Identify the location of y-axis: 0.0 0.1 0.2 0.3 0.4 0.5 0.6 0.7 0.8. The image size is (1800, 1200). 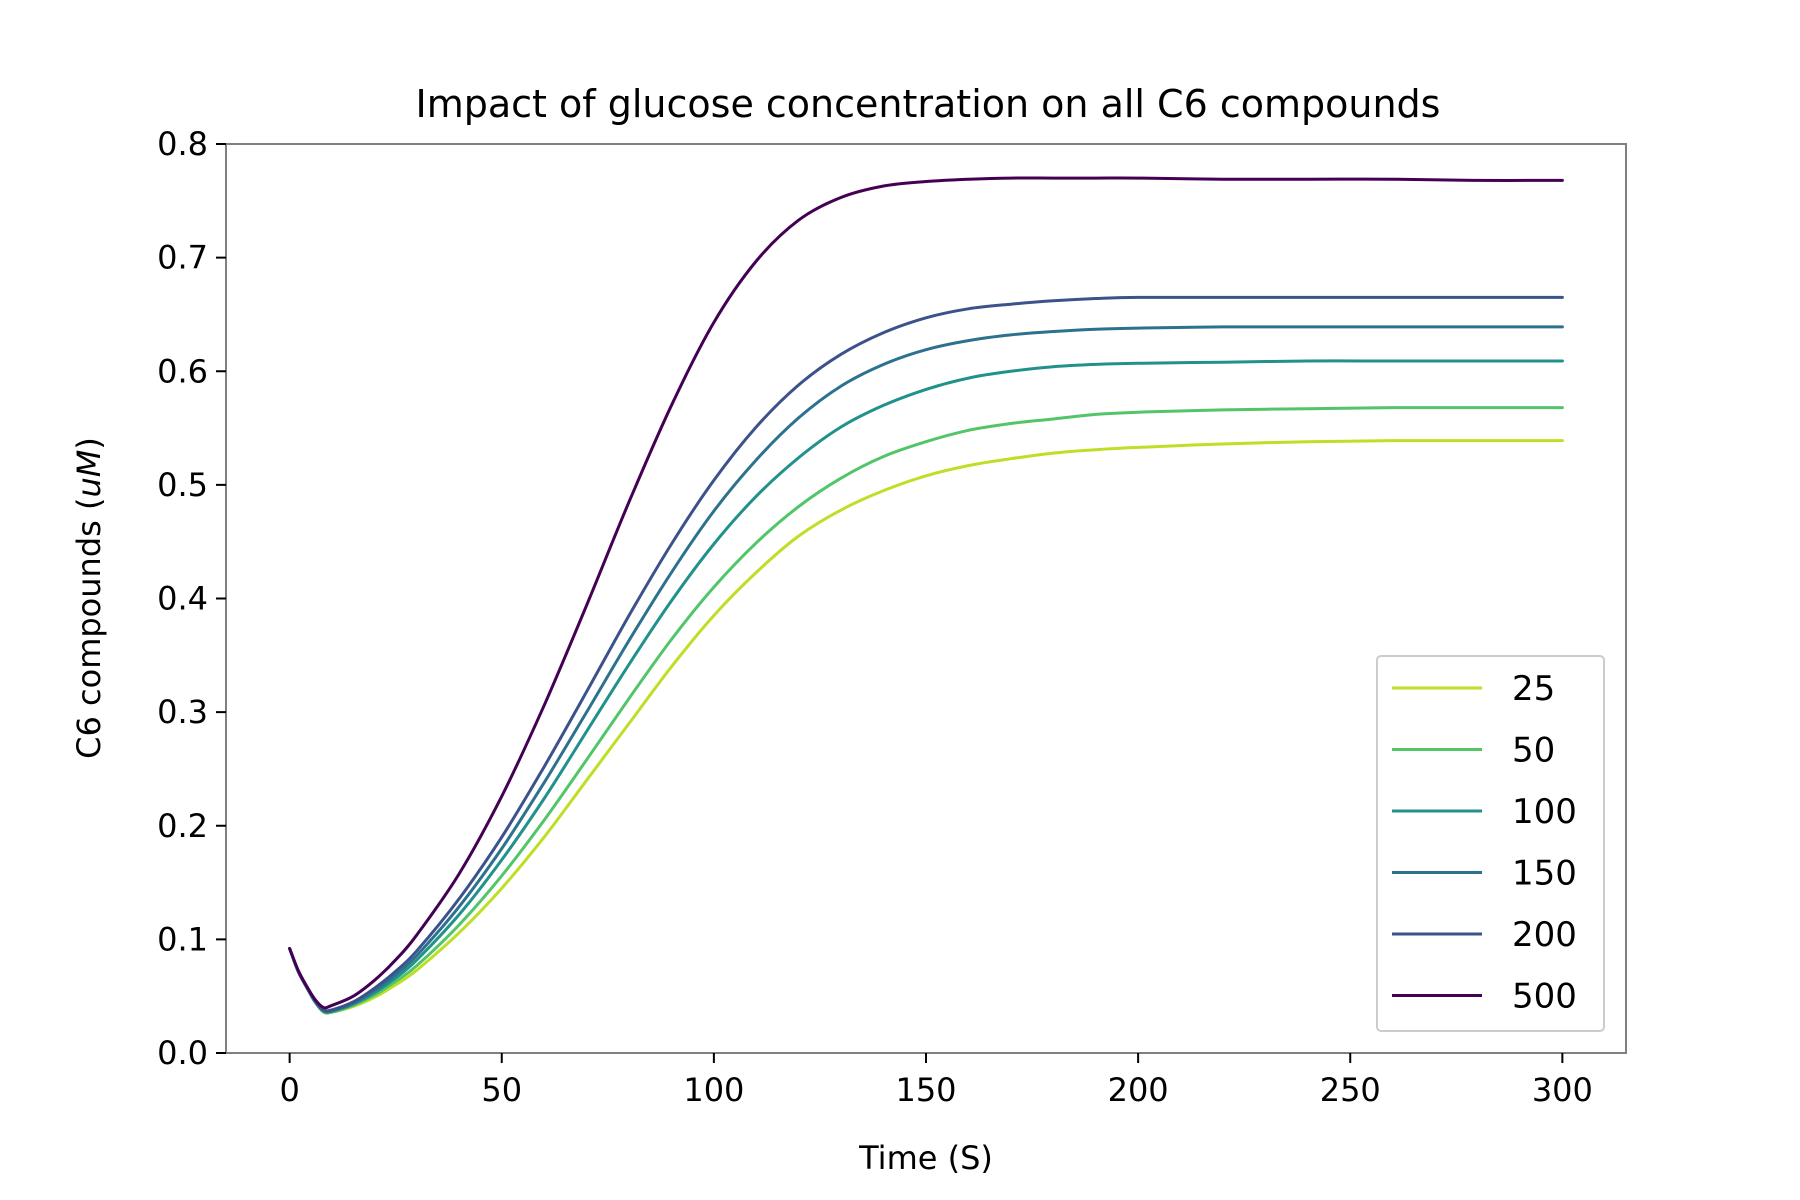
(191, 598).